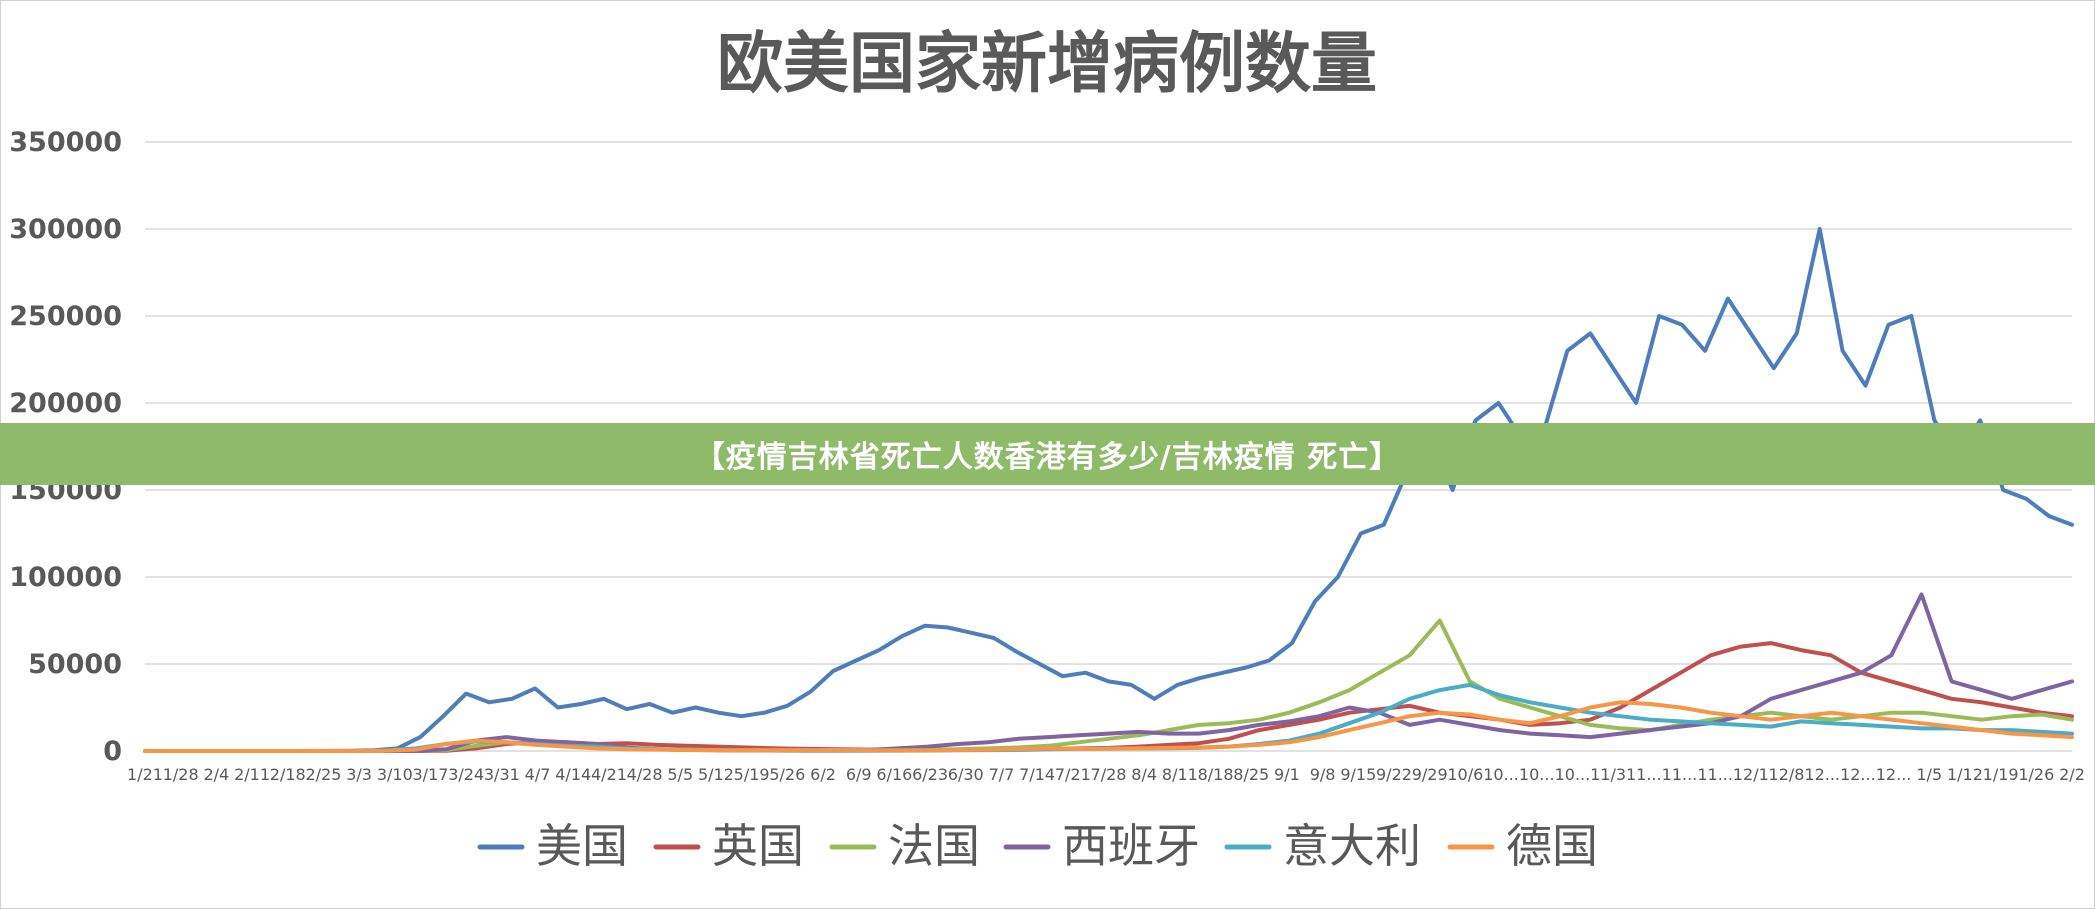 Image resolution: width=2095 pixels, height=909 pixels. I want to click on x-tick-label: 2/2, so click(2072, 774).